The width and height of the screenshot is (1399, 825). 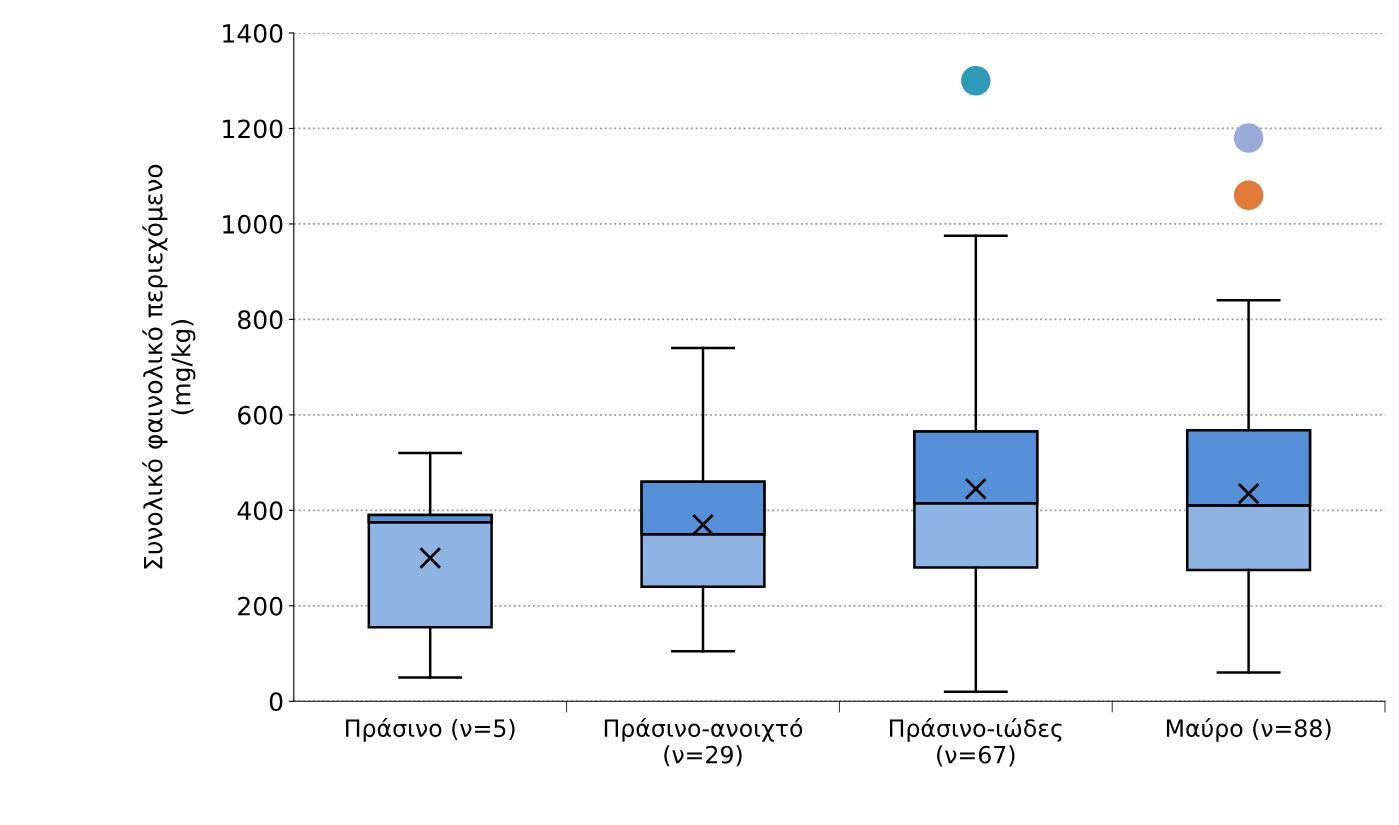 I want to click on y-tick-label: 1400, so click(x=253, y=33).